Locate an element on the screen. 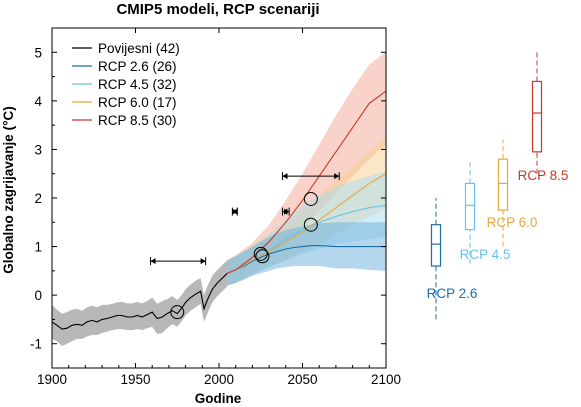 This screenshot has width=581, height=407. x-tick-label: 2000 is located at coordinates (219, 379).